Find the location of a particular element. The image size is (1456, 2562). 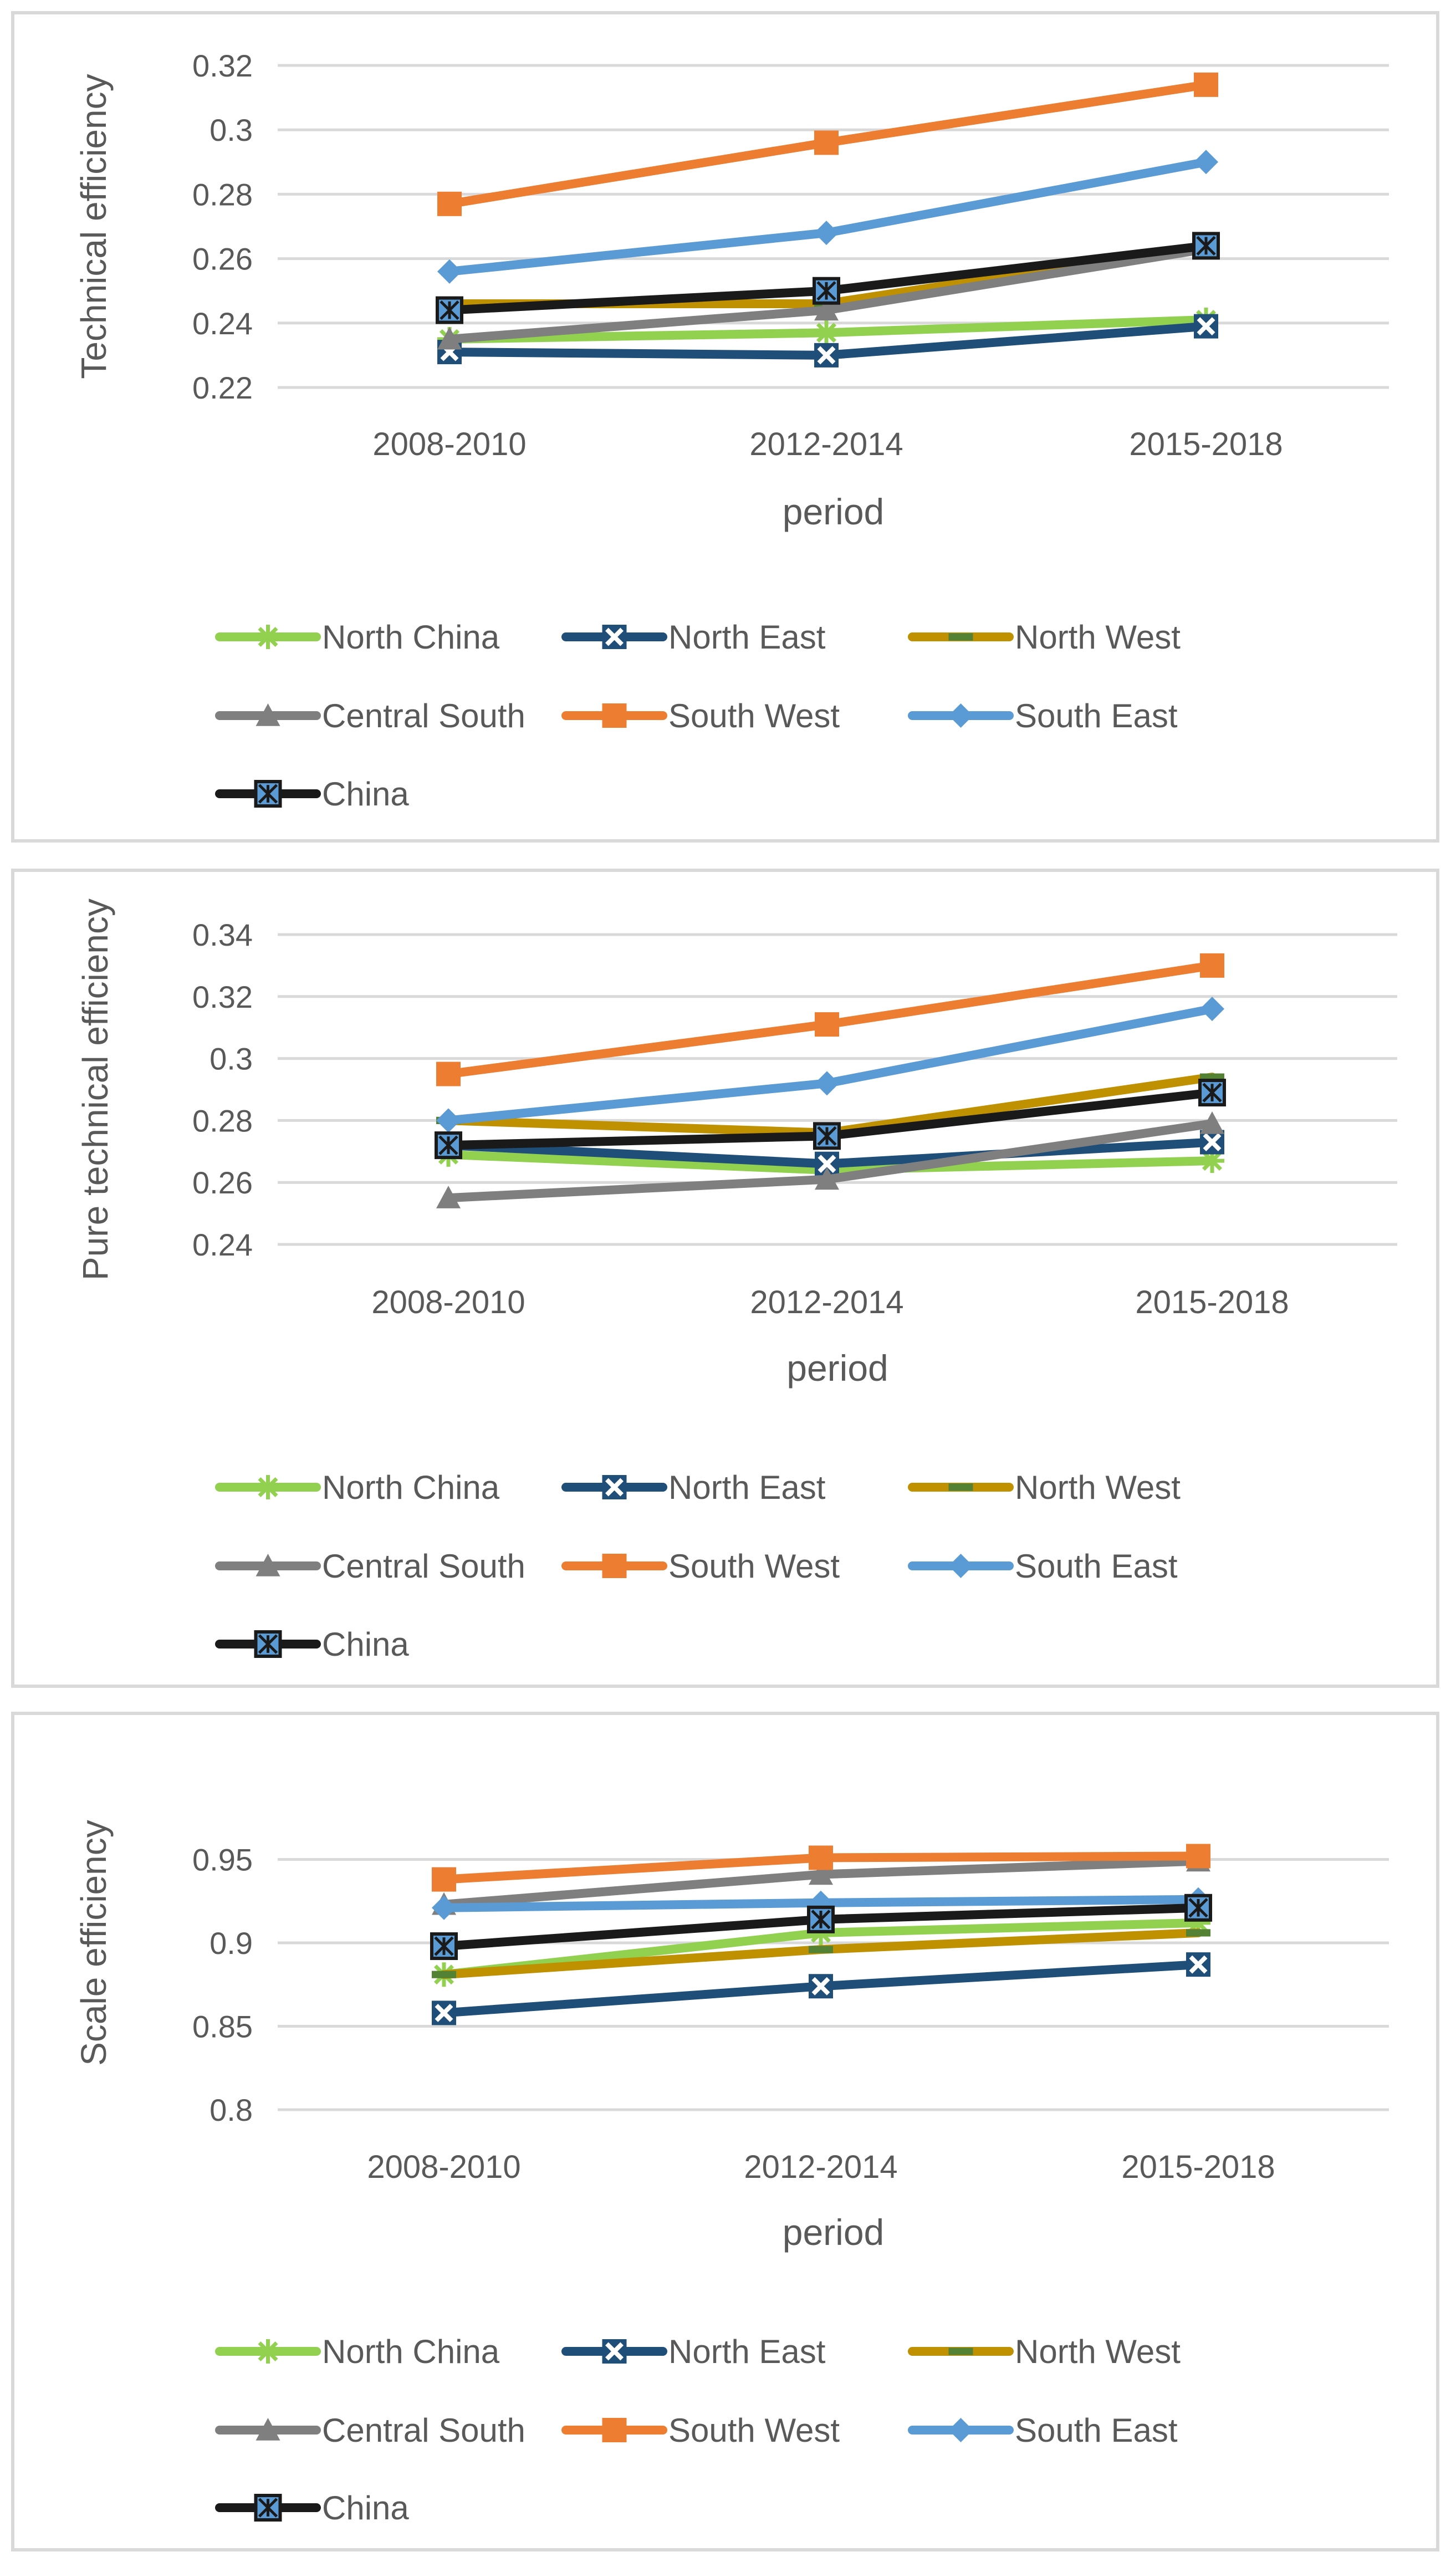

series-china is located at coordinates (830, 1119).